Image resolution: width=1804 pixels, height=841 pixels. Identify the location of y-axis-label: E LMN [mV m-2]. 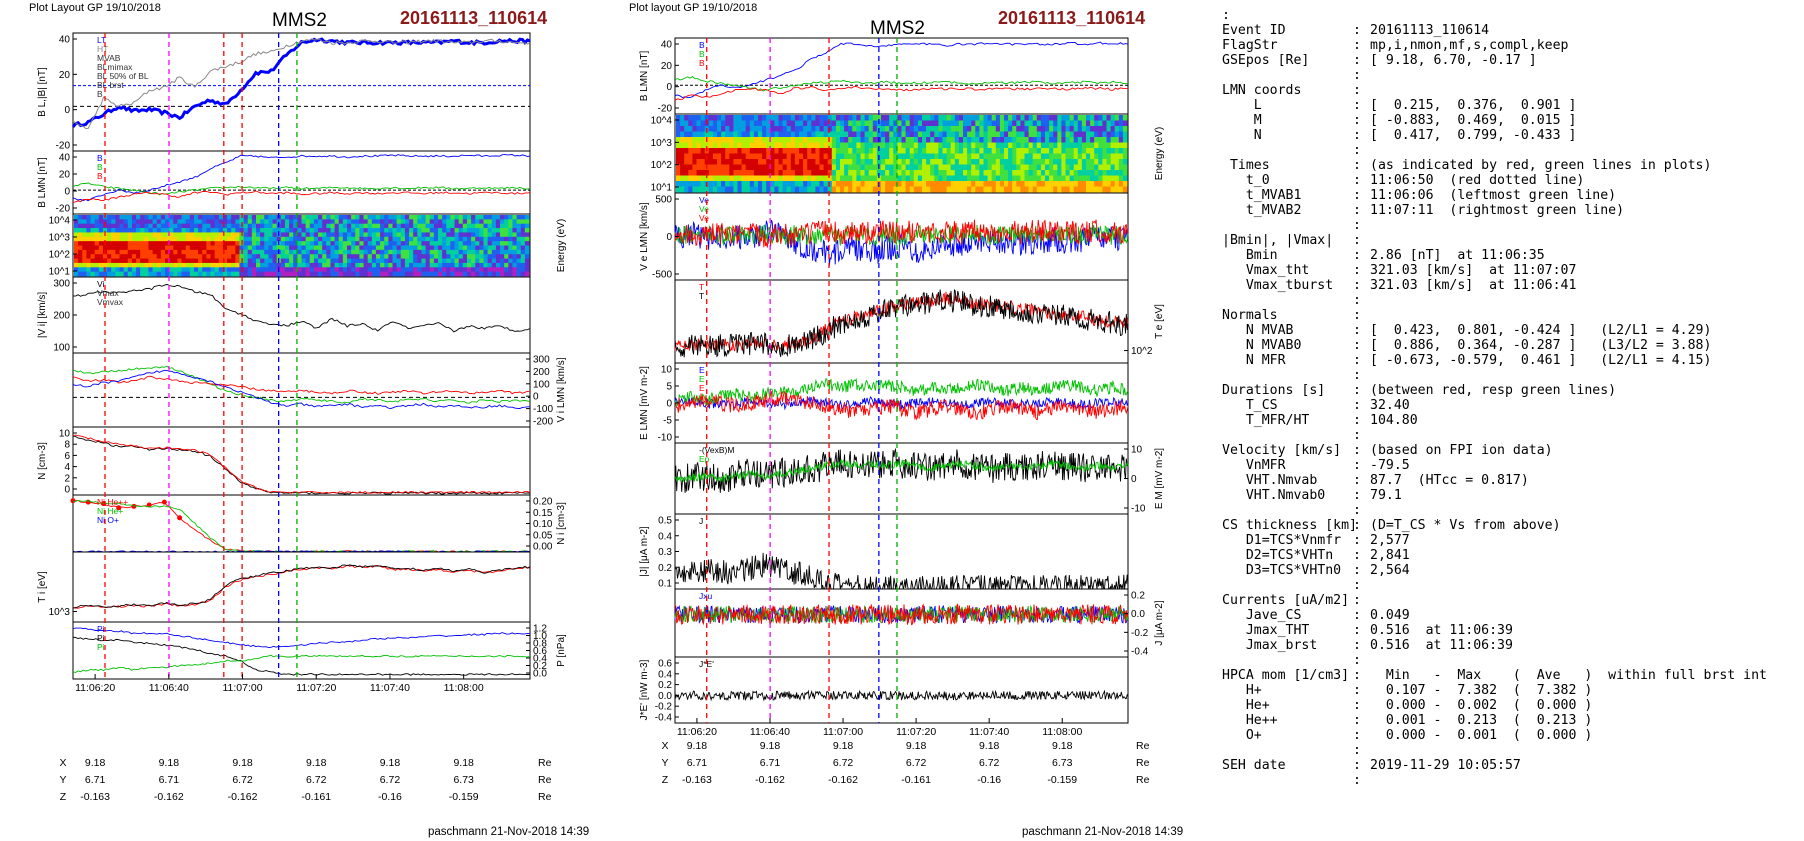
(644, 403).